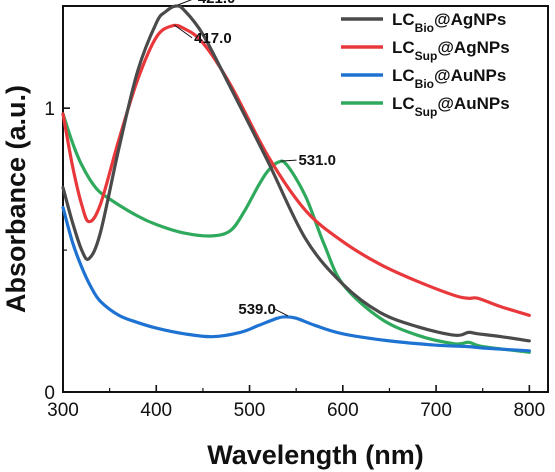 The width and height of the screenshot is (555, 472). I want to click on x-tick-label-300: 300, so click(63, 410).